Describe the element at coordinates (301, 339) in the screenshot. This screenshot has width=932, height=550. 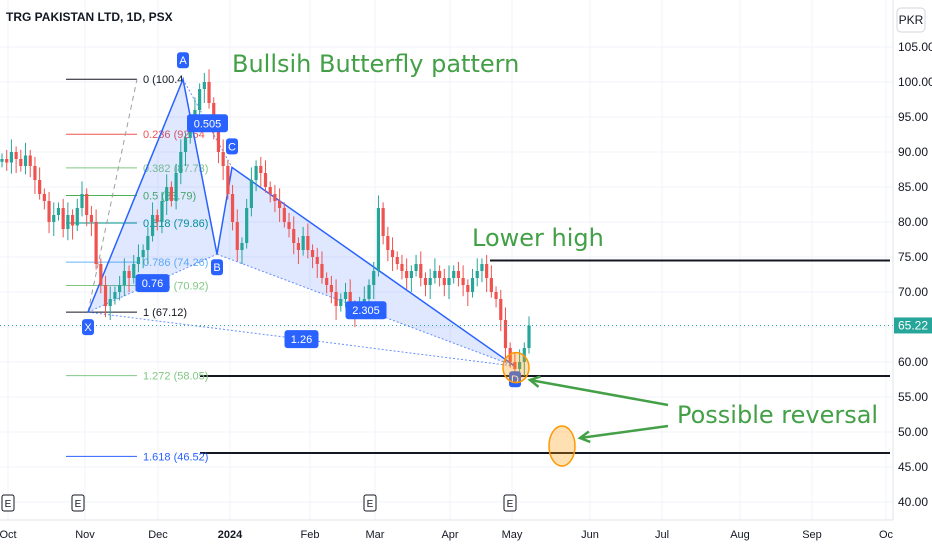
I see `pattern-ratio: 1.26` at that location.